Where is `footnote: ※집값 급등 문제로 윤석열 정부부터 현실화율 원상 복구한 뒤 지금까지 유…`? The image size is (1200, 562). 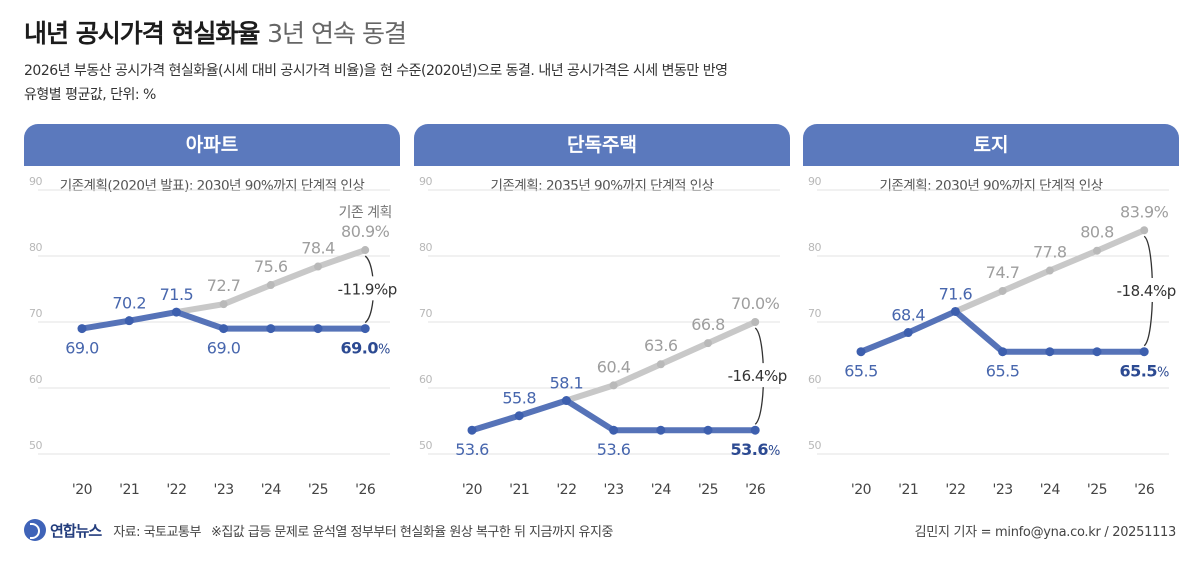 footnote: ※집값 급등 문제로 윤석열 정부부터 현실화율 원상 복구한 뒤 지금까지 유… is located at coordinates (411, 532).